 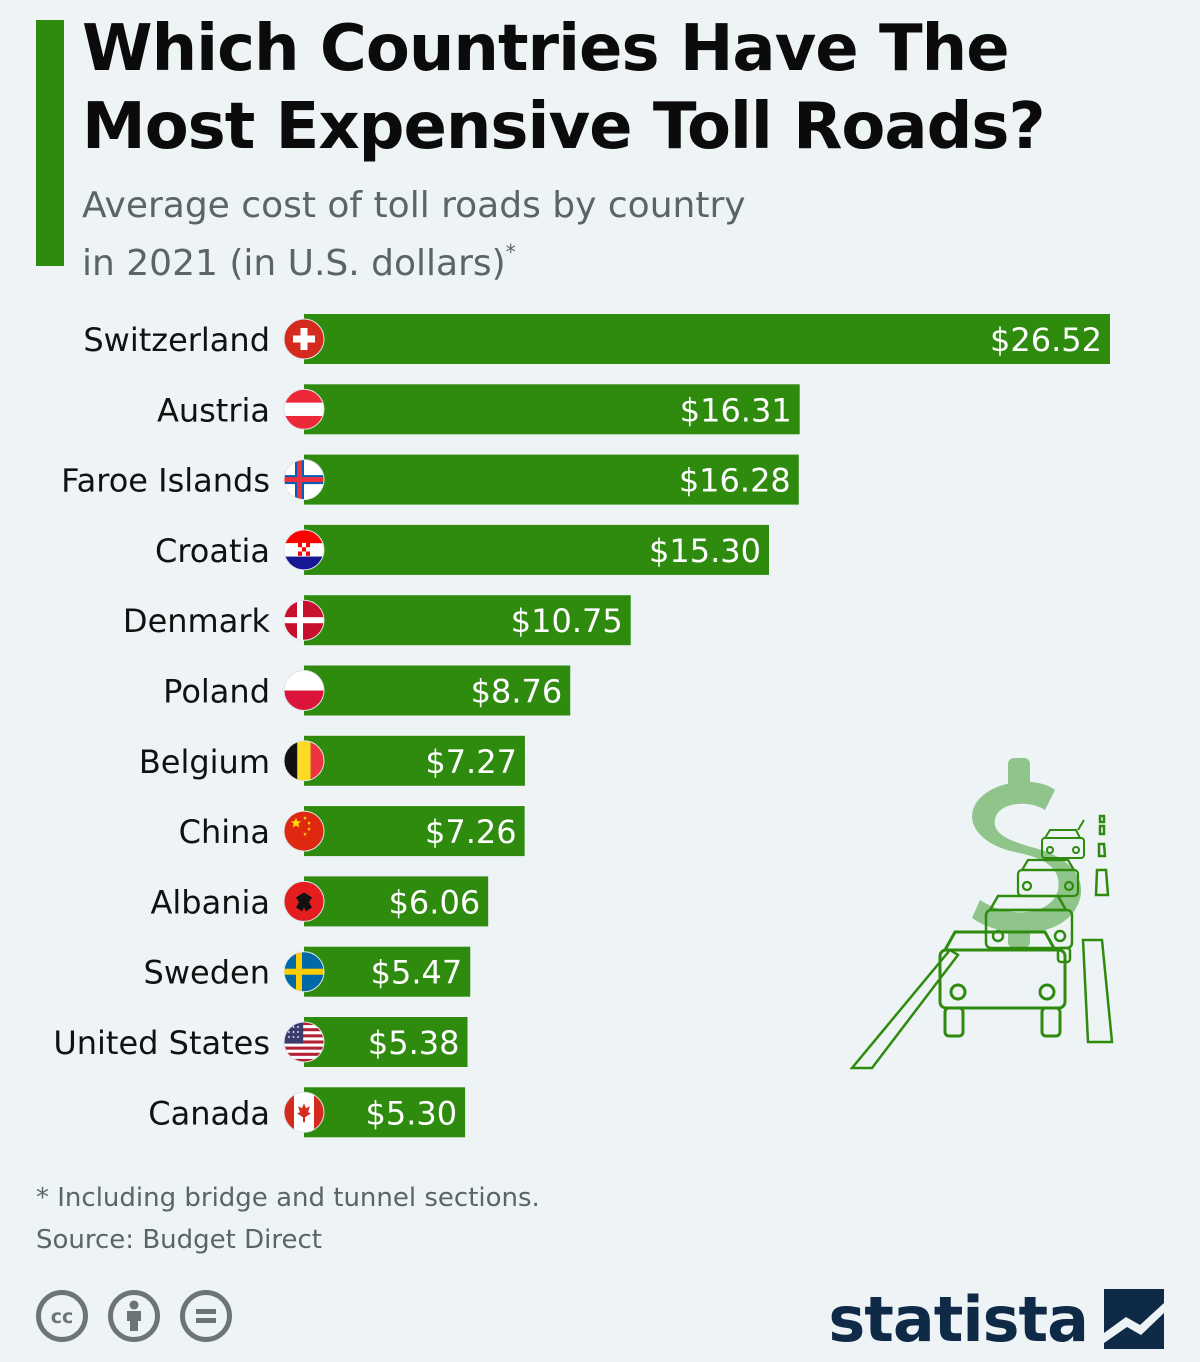 I want to click on no-derivatives-glyph, so click(x=206, y=1316).